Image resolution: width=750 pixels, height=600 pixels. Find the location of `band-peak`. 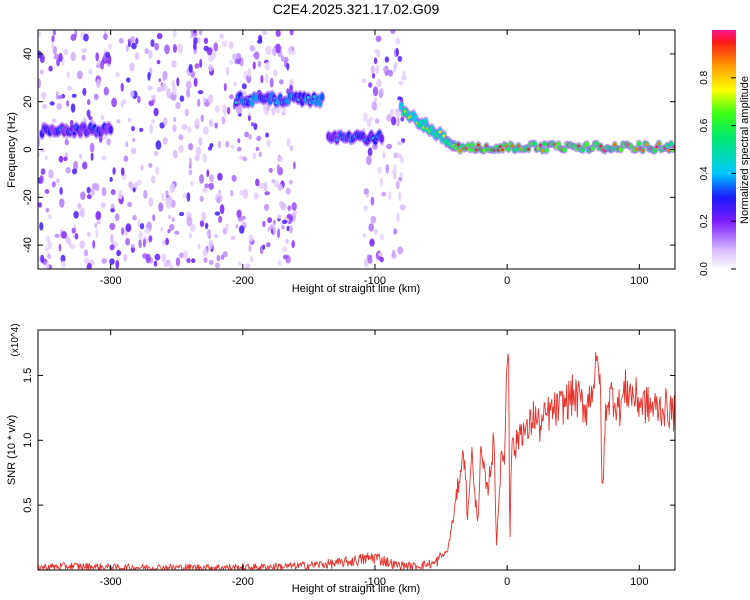

band-peak is located at coordinates (659, 143).